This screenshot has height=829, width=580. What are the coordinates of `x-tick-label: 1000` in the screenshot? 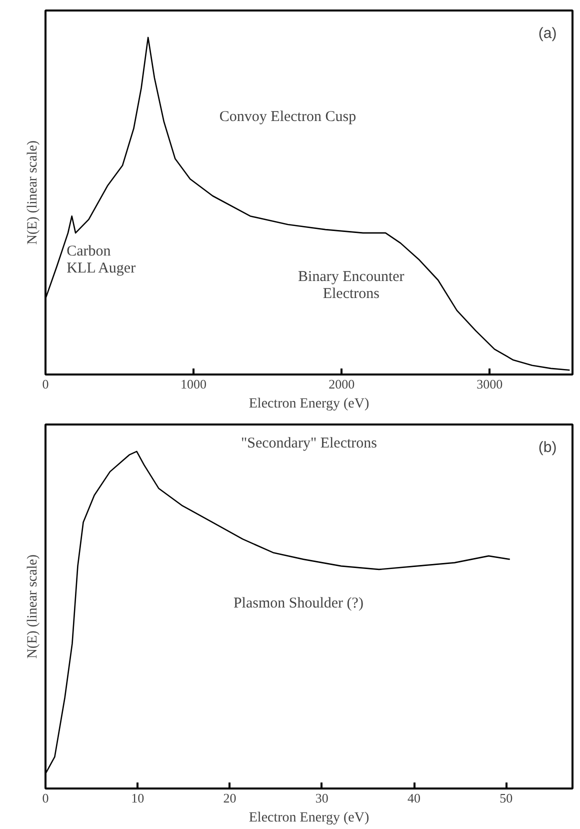 It's located at (193, 384).